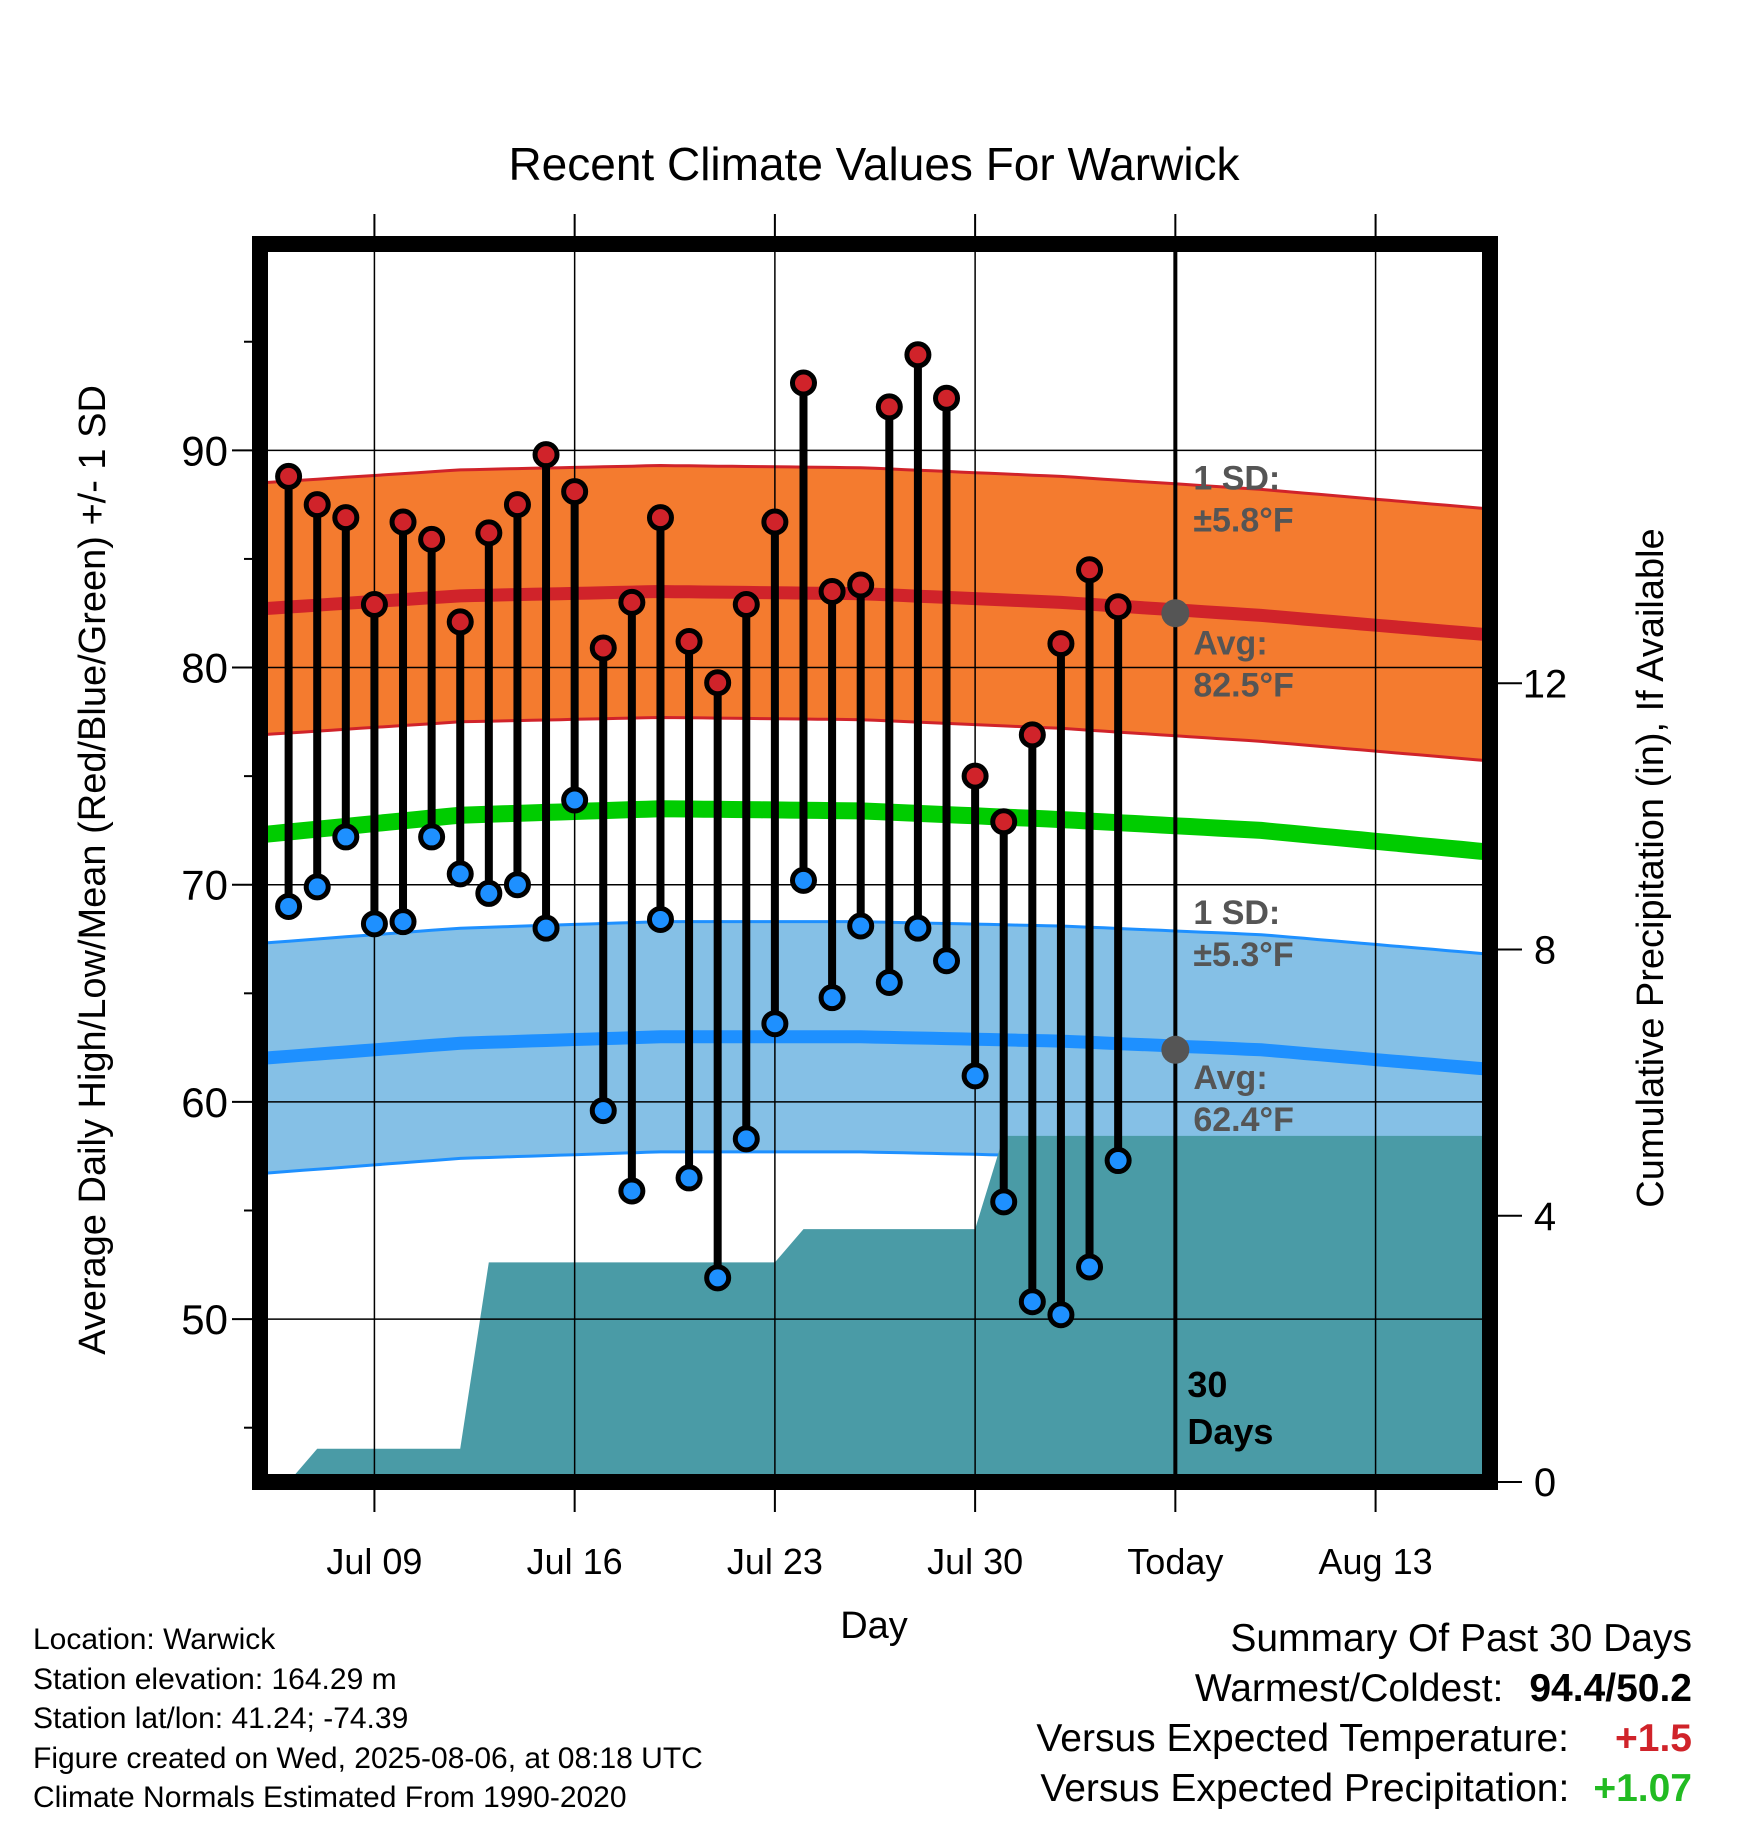 Image resolution: width=1748 pixels, height=1828 pixels. I want to click on x-axis-label: Day, so click(874, 1626).